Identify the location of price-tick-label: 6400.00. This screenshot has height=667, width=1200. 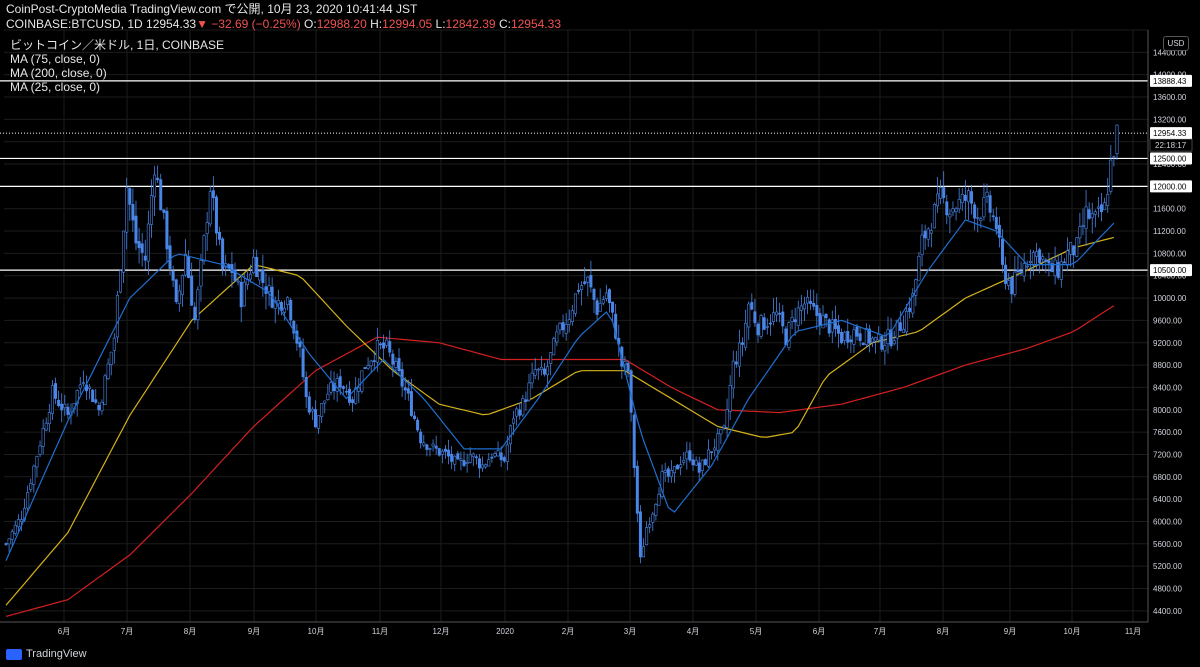
(1167, 499).